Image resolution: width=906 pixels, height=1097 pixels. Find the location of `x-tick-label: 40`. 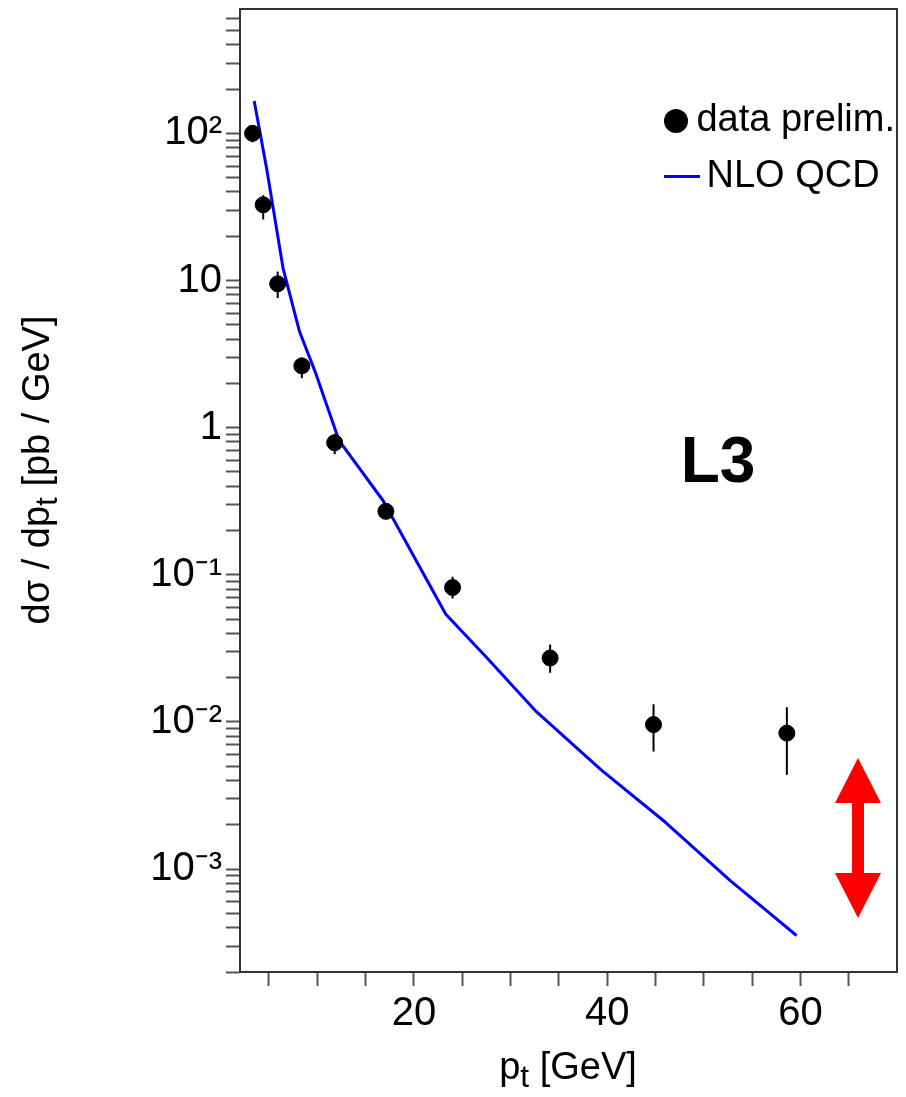

x-tick-label: 40 is located at coordinates (607, 1011).